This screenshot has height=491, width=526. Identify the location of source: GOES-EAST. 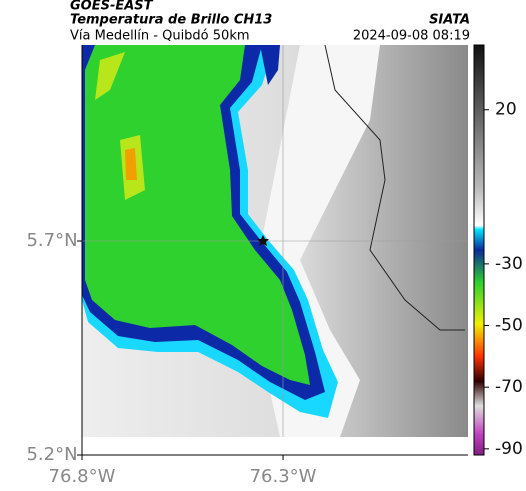
(112, 7).